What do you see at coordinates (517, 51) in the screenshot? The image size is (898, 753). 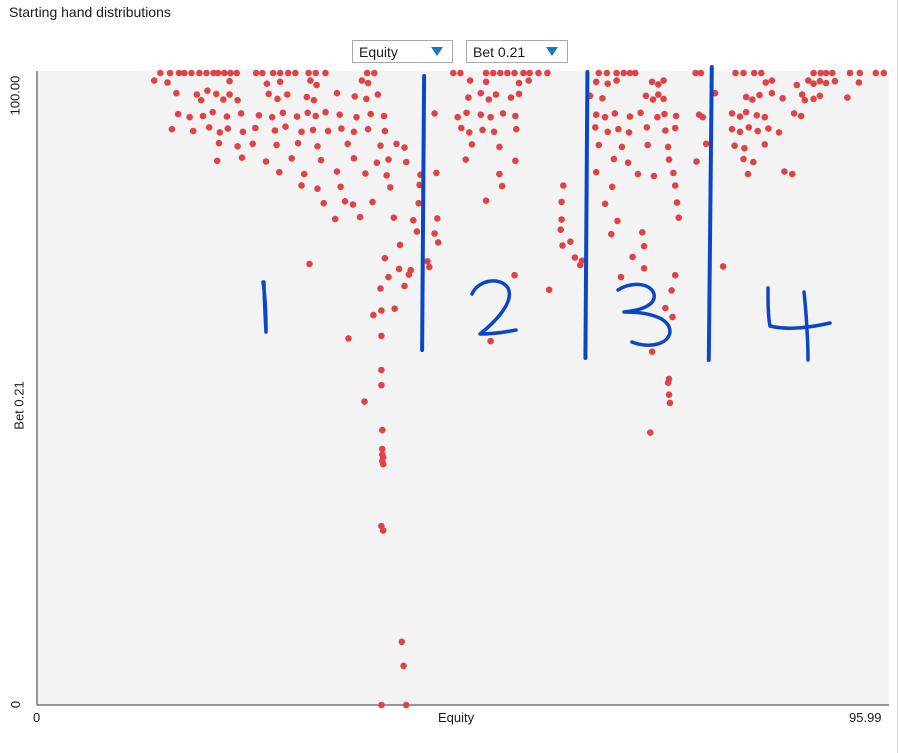 I see `y-axis-select: Bet 0.21` at bounding box center [517, 51].